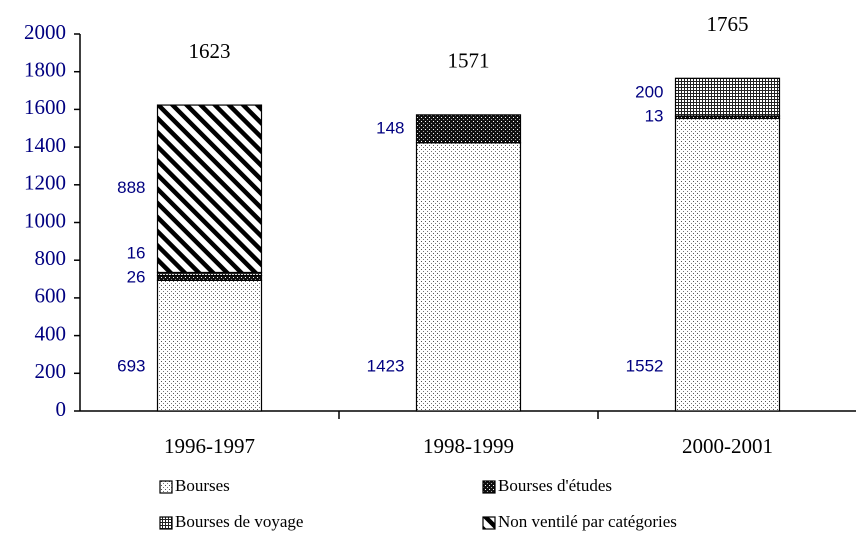 This screenshot has height=539, width=856. Describe the element at coordinates (61, 409) in the screenshot. I see `y-tick-label: 0` at that location.